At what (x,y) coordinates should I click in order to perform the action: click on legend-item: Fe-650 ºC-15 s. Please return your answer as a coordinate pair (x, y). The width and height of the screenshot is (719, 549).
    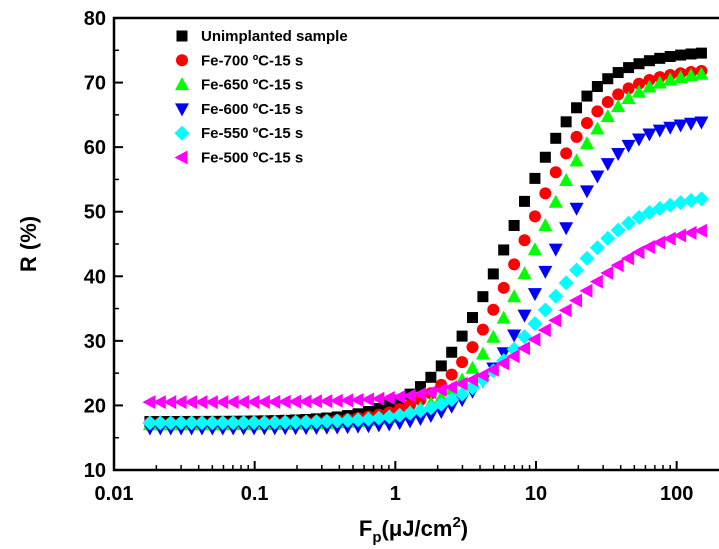
    Looking at the image, I should click on (239, 85).